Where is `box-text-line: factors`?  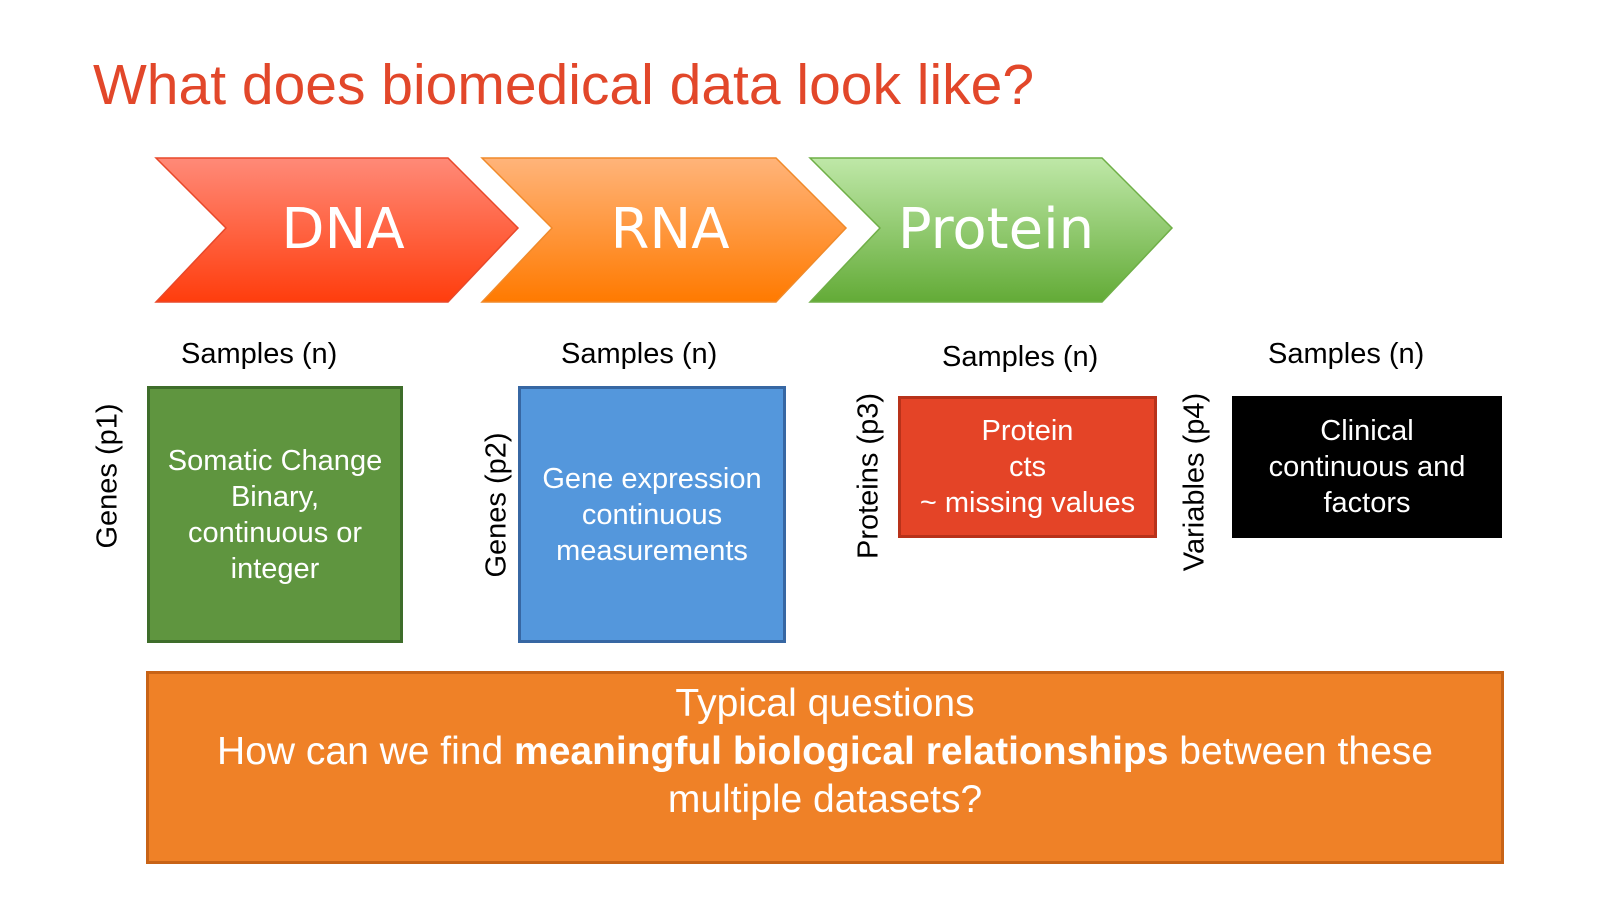
box-text-line: factors is located at coordinates (1367, 503).